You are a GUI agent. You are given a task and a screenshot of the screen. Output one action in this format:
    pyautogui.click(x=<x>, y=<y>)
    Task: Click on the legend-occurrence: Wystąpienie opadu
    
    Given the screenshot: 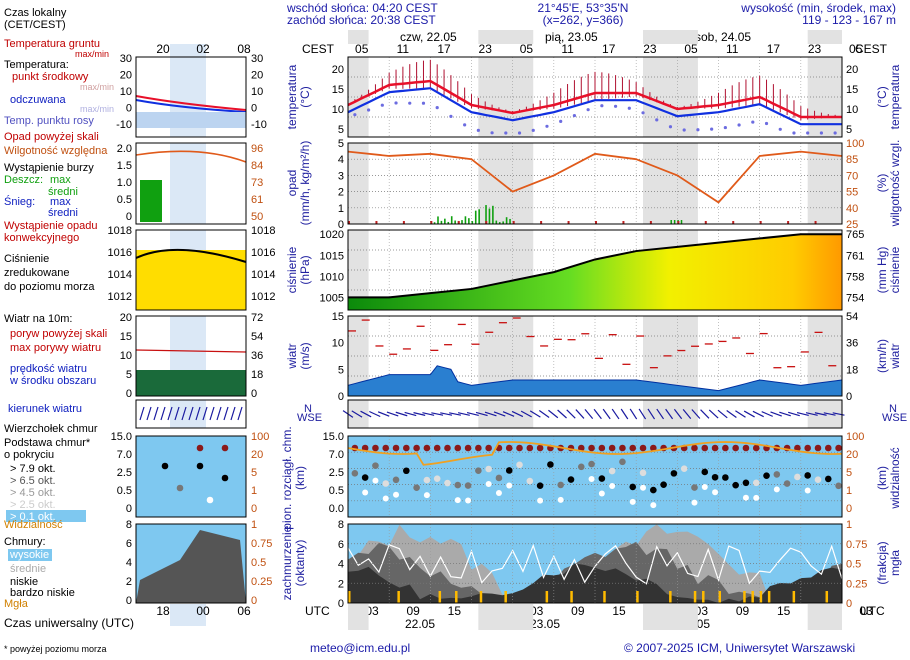 What is the action you would take?
    pyautogui.click(x=50, y=226)
    